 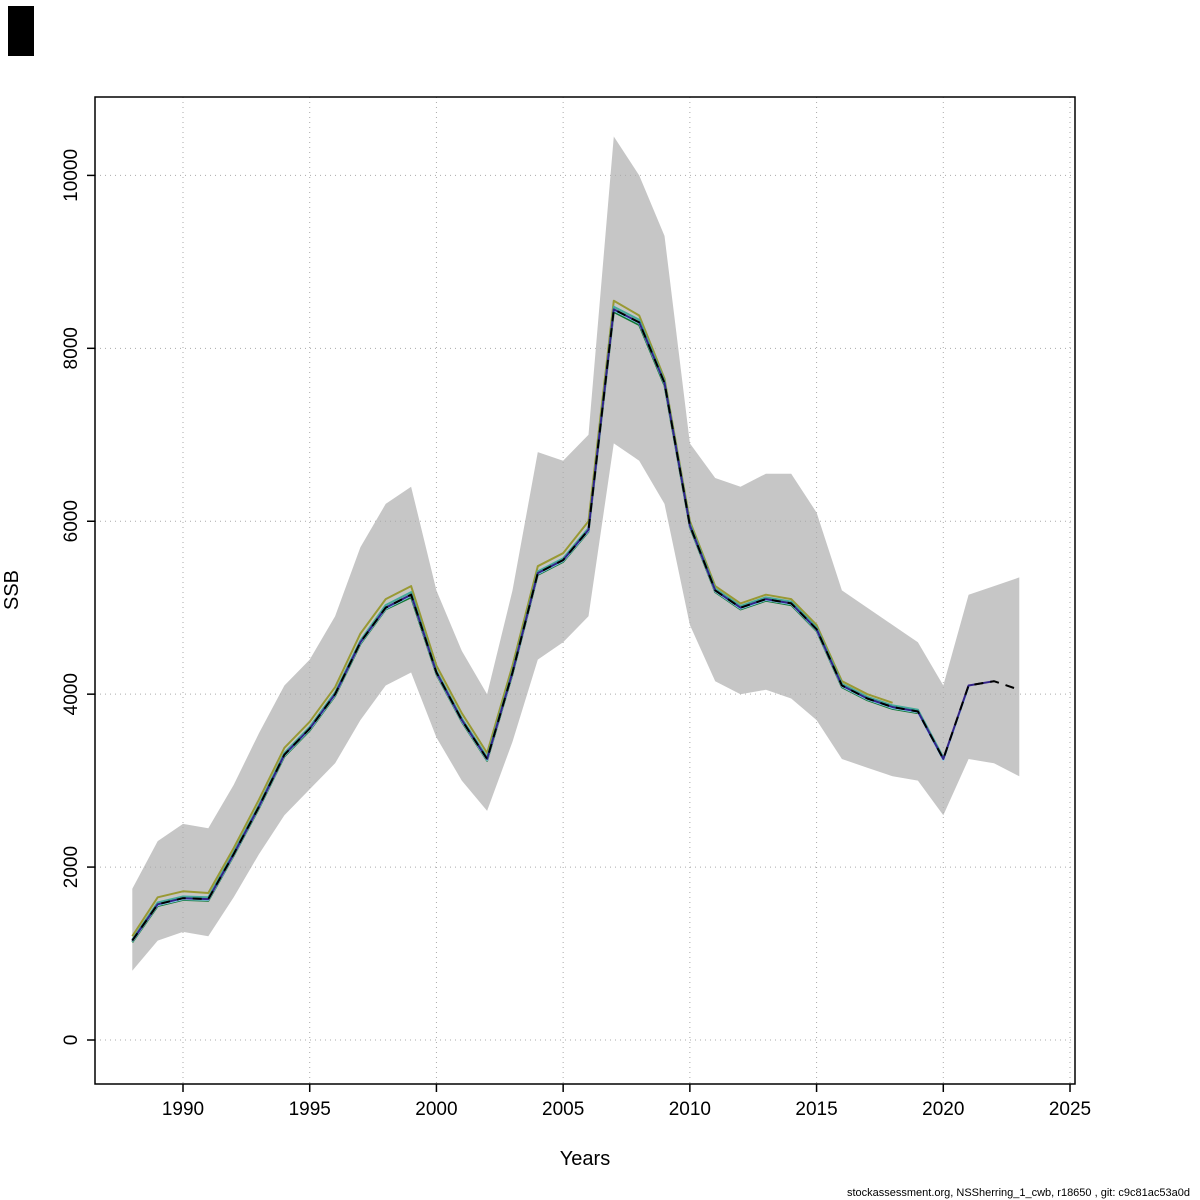 I want to click on y-tick-label: 6000, so click(x=71, y=521).